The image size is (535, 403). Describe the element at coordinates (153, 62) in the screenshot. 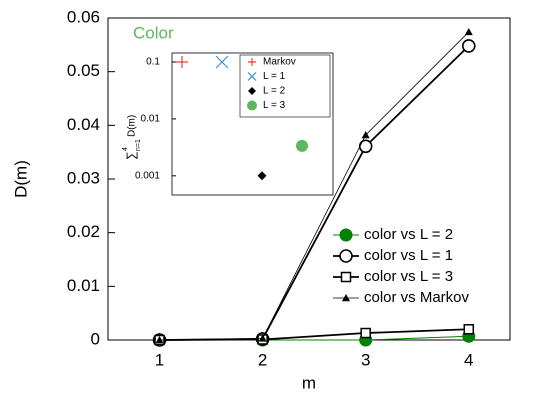

I see `inset-y-tick-label: 0.1` at that location.